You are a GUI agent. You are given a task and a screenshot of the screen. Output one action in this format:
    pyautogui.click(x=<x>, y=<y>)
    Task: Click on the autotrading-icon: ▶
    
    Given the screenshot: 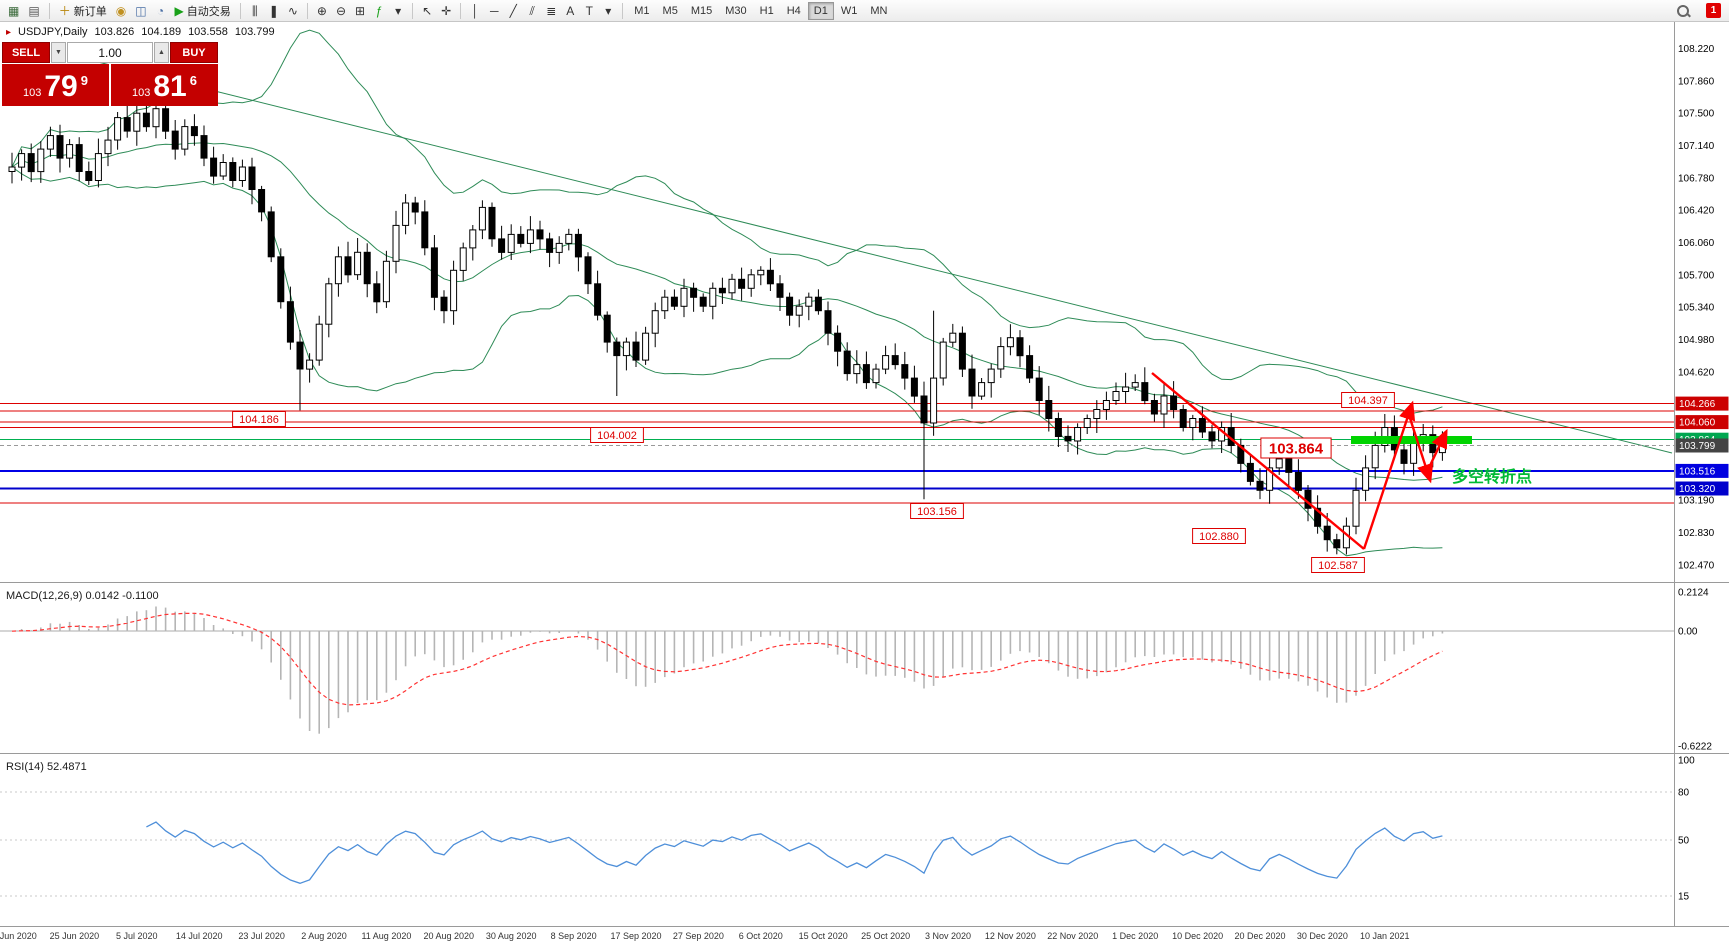 What is the action you would take?
    pyautogui.click(x=179, y=10)
    